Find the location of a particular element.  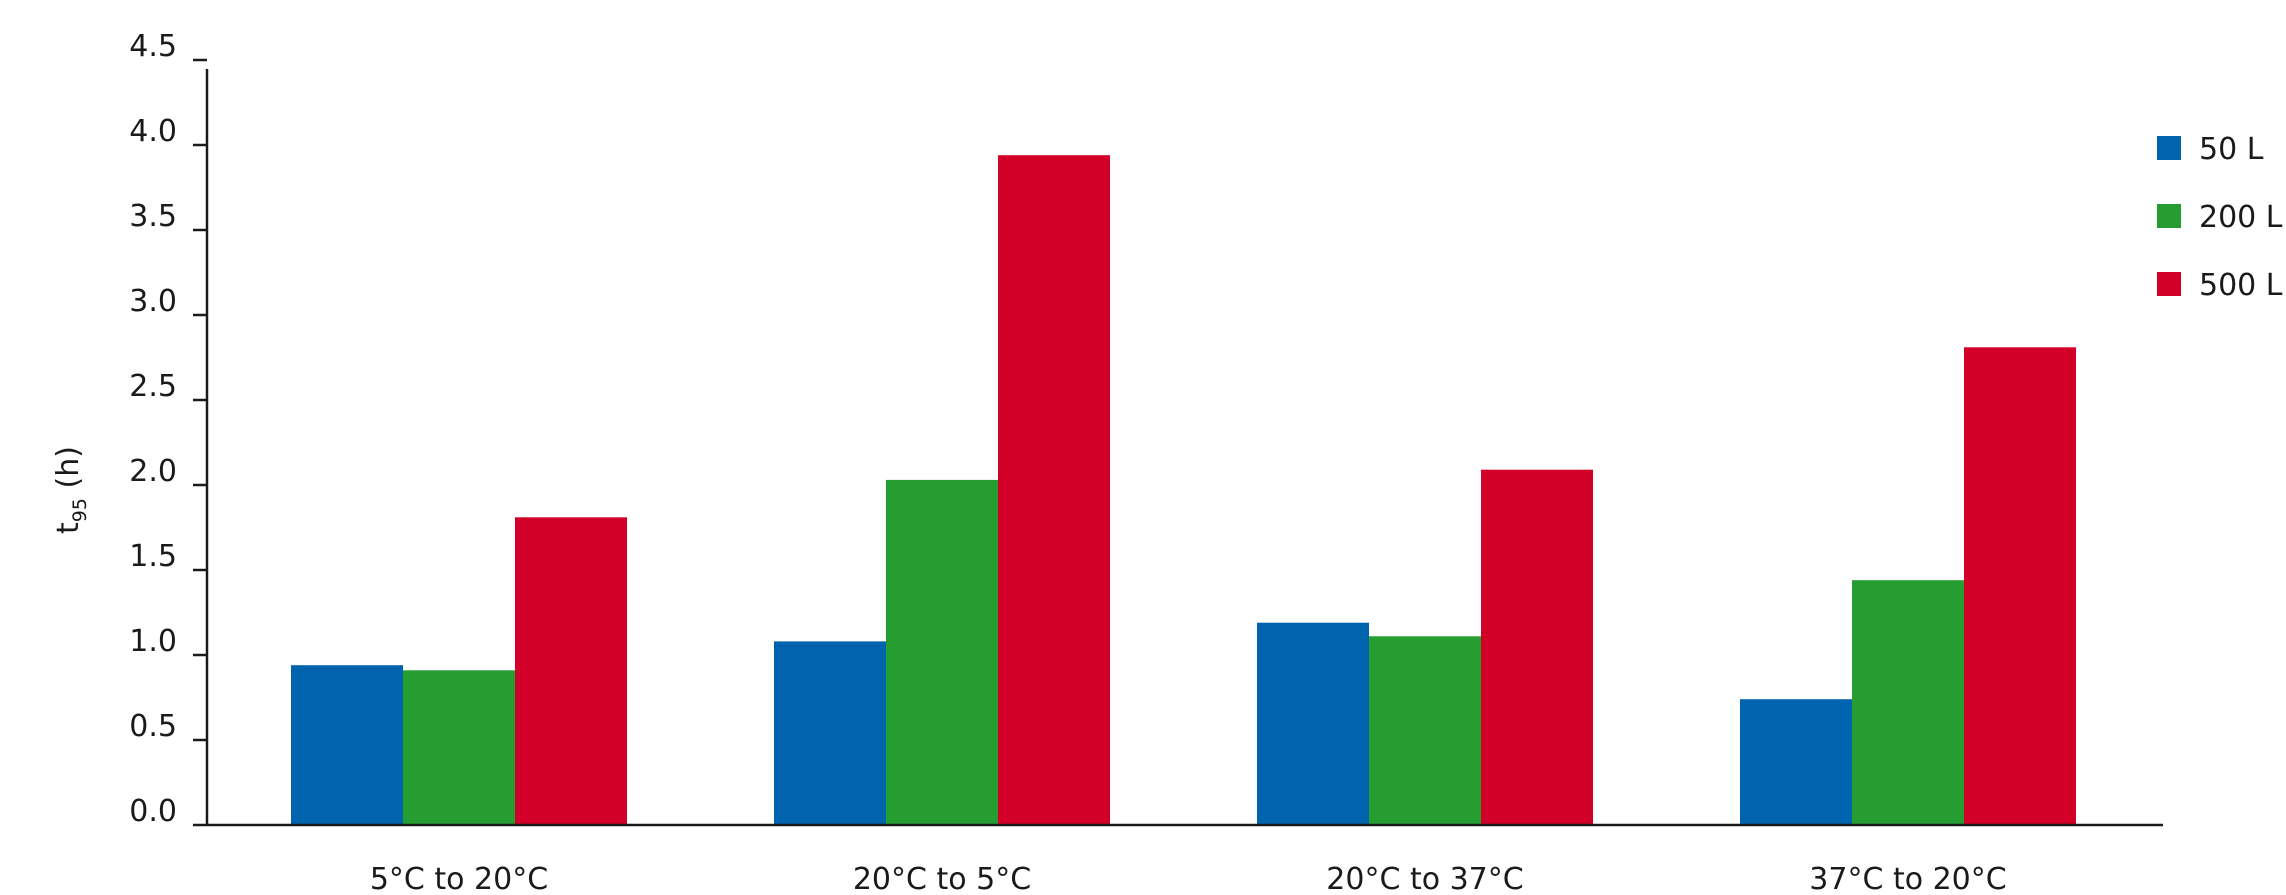

y-tick-label: 0.0 is located at coordinates (153, 811).